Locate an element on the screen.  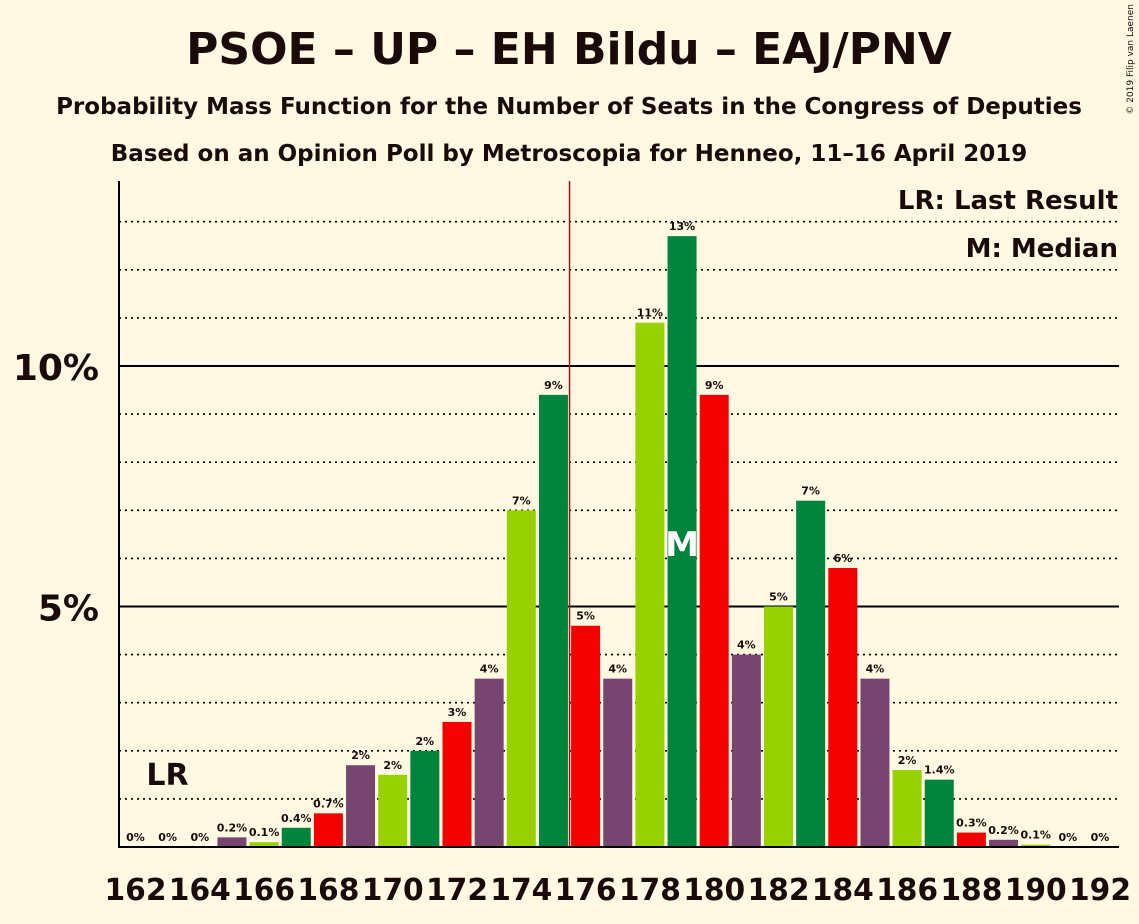
bar-value-label: 6% is located at coordinates (842, 558).